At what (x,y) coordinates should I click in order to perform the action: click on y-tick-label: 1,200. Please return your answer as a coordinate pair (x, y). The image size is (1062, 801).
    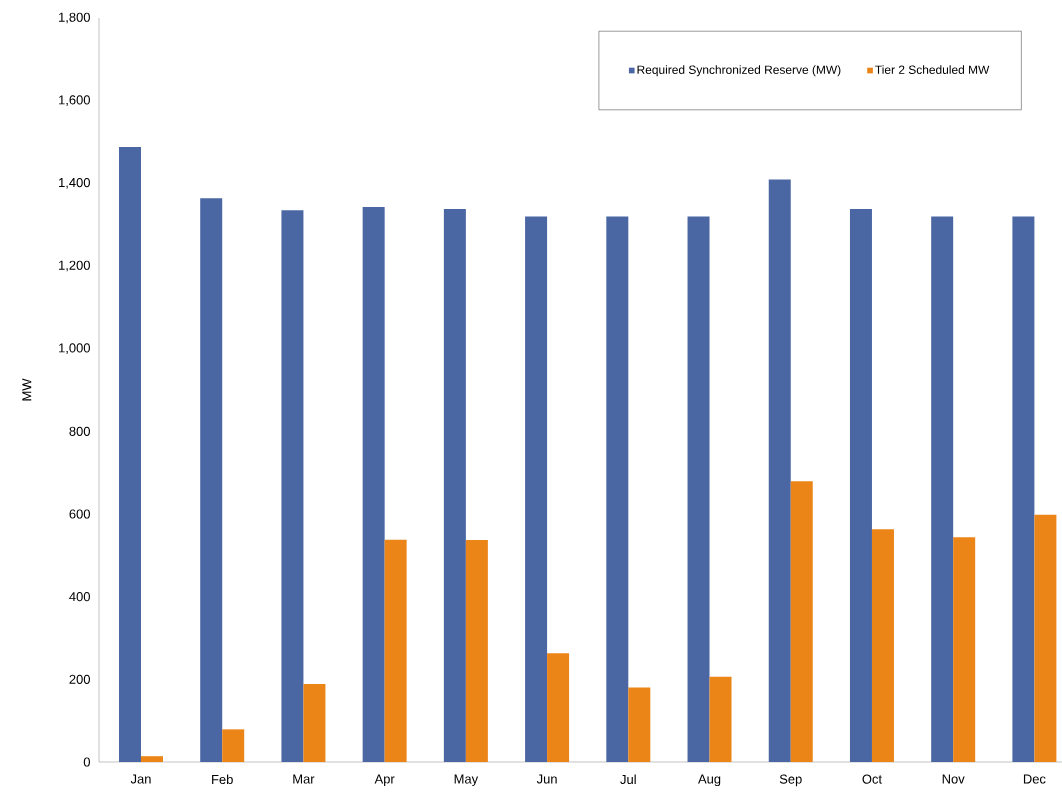
    Looking at the image, I should click on (74, 266).